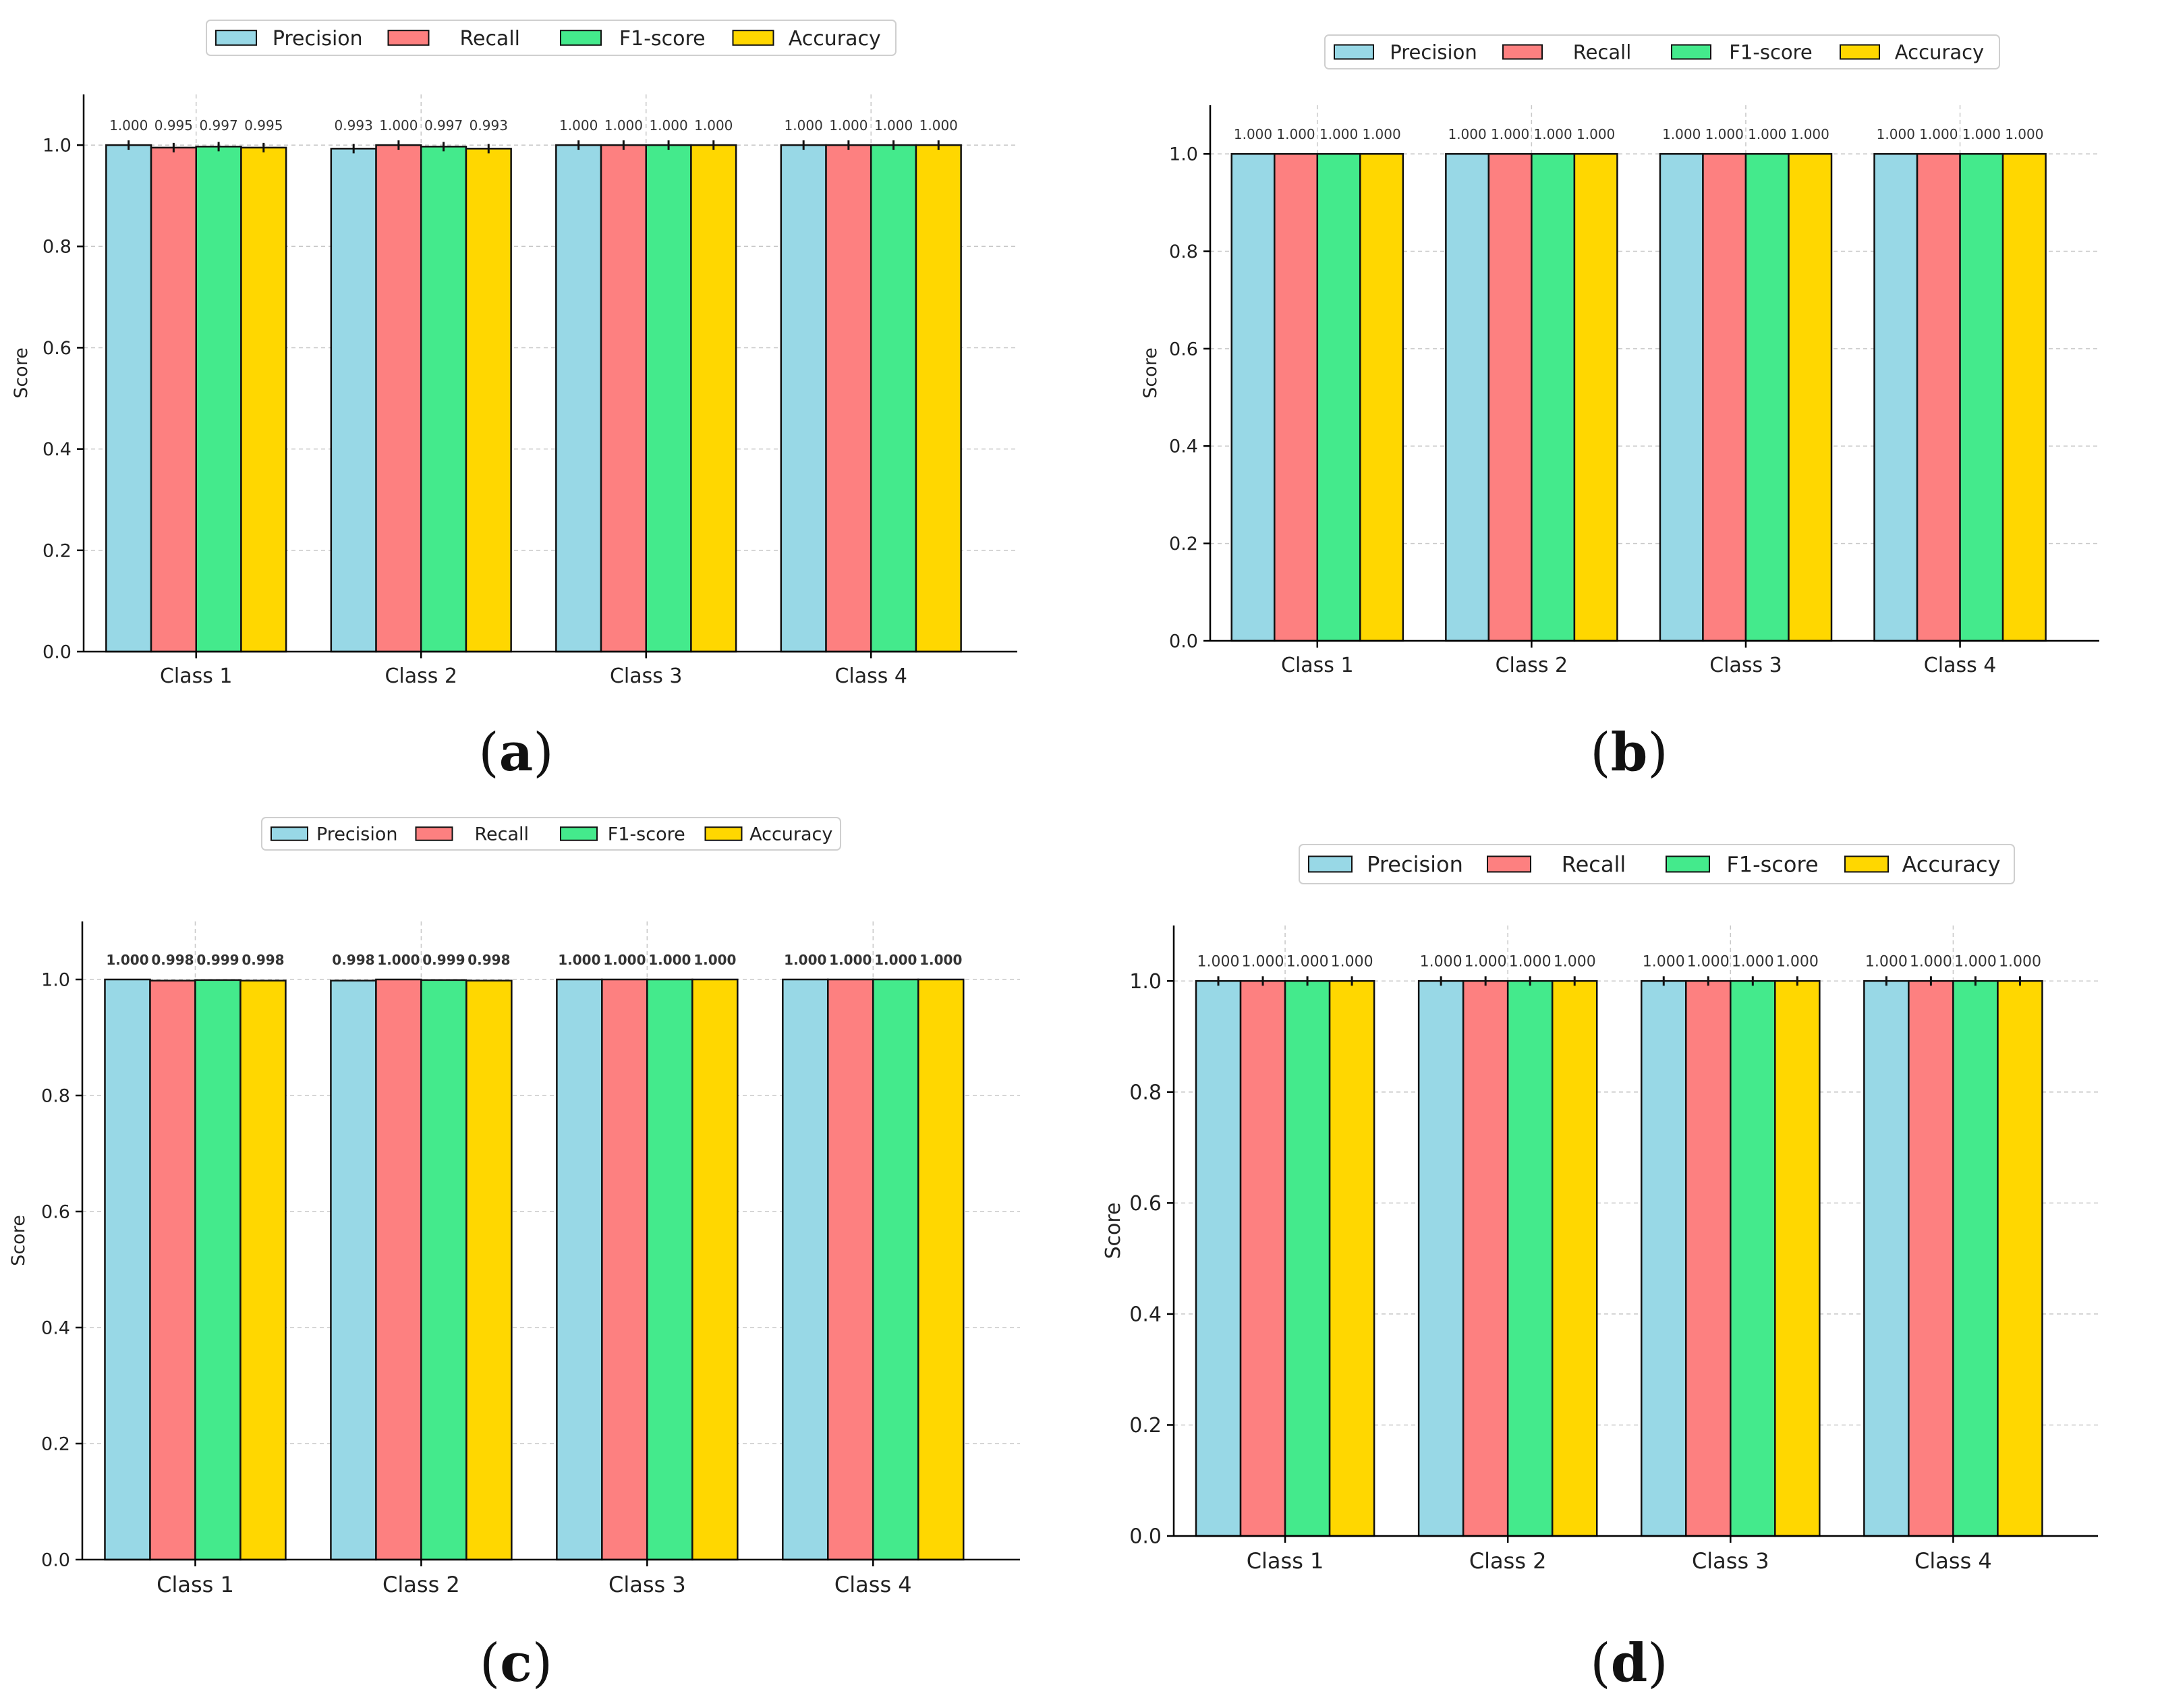 The image size is (2160, 1708). What do you see at coordinates (421, 1585) in the screenshot?
I see `x-tick-label: Class 2` at bounding box center [421, 1585].